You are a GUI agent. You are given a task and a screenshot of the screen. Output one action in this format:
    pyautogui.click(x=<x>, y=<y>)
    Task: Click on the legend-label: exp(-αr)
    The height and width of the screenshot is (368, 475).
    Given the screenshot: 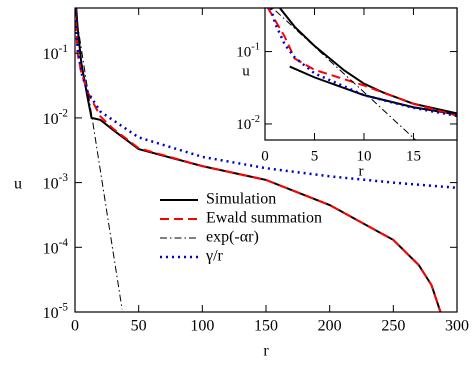 What is the action you would take?
    pyautogui.click(x=232, y=237)
    